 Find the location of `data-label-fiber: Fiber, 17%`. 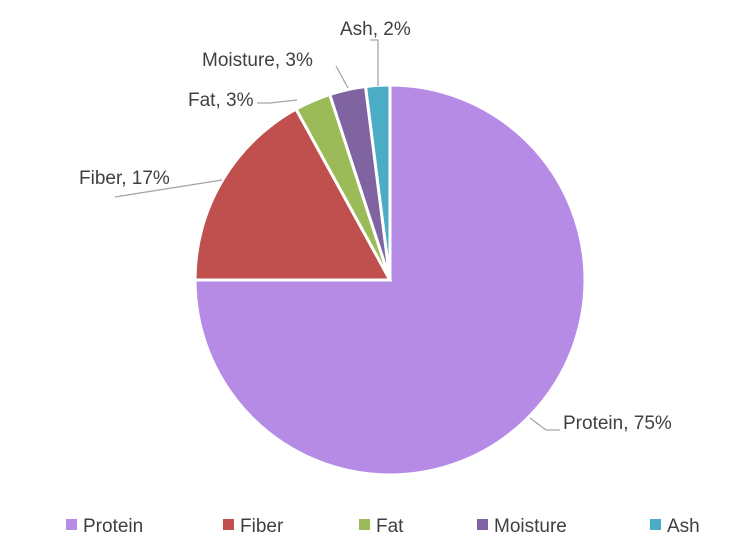

data-label-fiber: Fiber, 17% is located at coordinates (124, 178).